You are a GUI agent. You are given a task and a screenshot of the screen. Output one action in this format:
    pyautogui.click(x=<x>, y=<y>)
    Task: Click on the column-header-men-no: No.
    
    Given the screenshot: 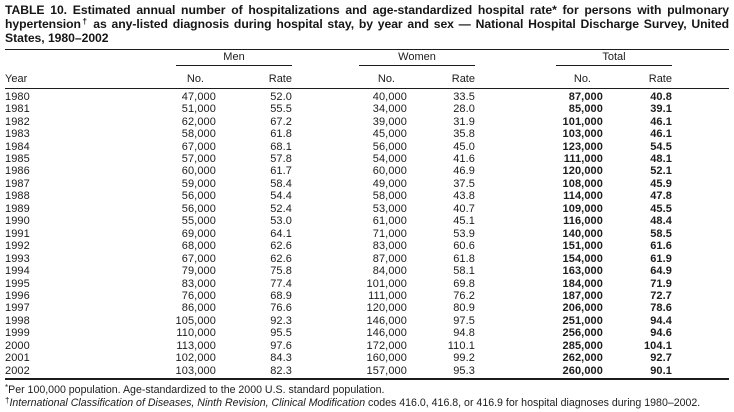 What is the action you would take?
    pyautogui.click(x=162, y=77)
    